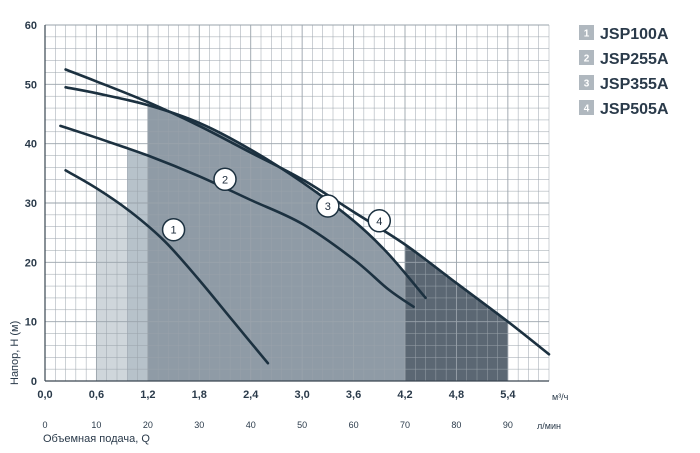 Image resolution: width=700 pixels, height=453 pixels. I want to click on x-tick-label-secondary: 70, so click(405, 425).